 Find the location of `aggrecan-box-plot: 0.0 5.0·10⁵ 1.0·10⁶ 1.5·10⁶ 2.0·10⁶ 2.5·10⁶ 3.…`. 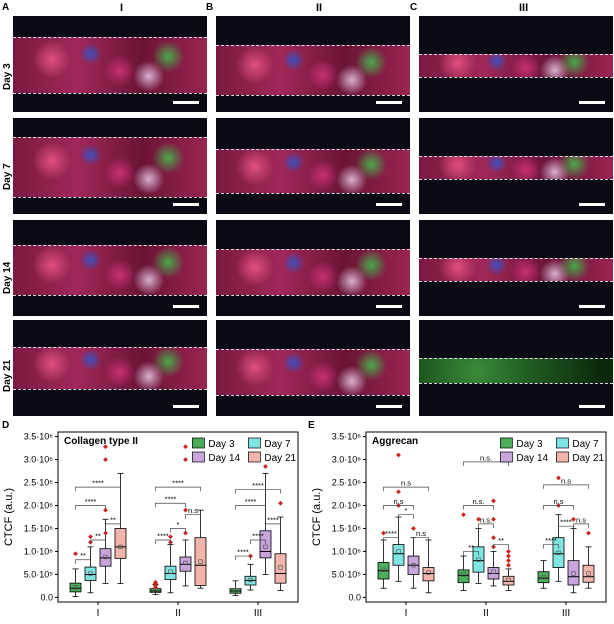

aggrecan-box-plot: 0.0 5.0·10⁵ 1.0·10⁶ 1.5·10⁶ 2.0·10⁶ 2.5·10⁶ 3.… is located at coordinates (459, 525).